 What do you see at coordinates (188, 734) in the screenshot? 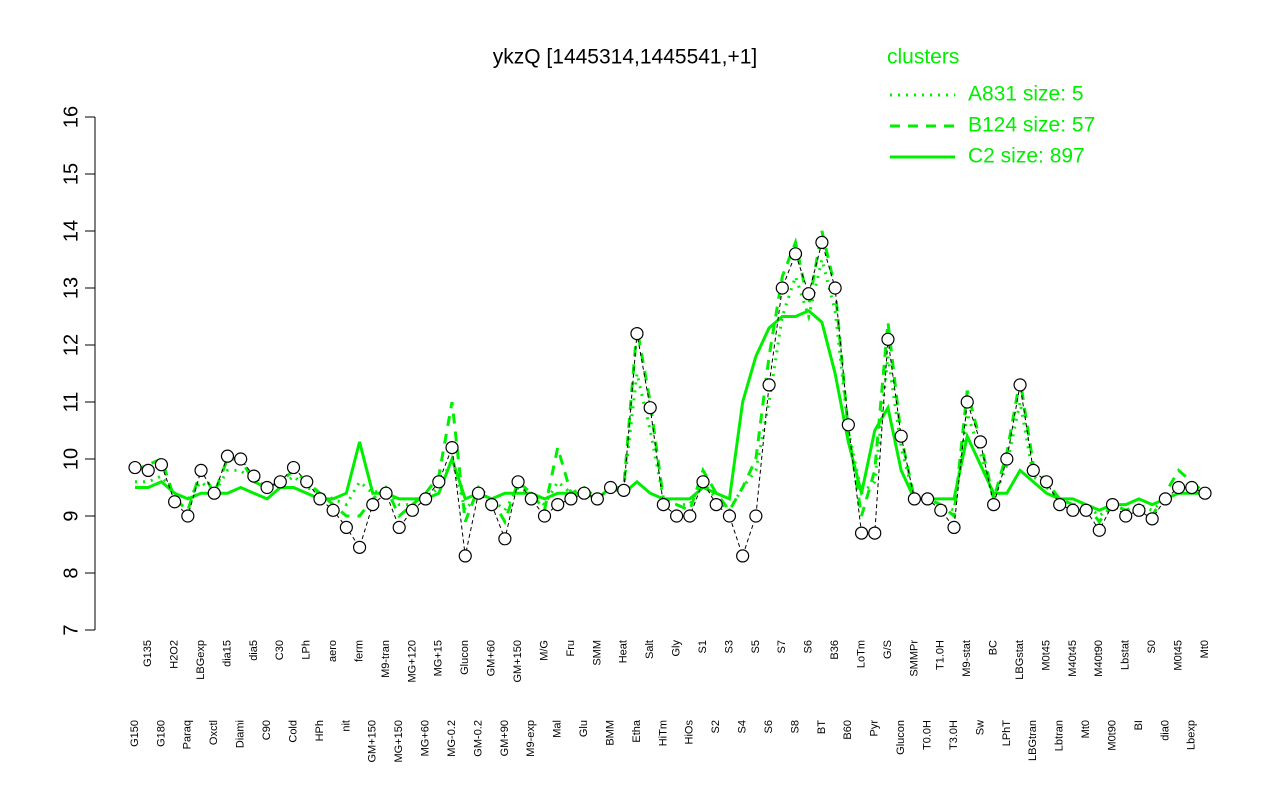
I see `x-tick-label: Paraq` at bounding box center [188, 734].